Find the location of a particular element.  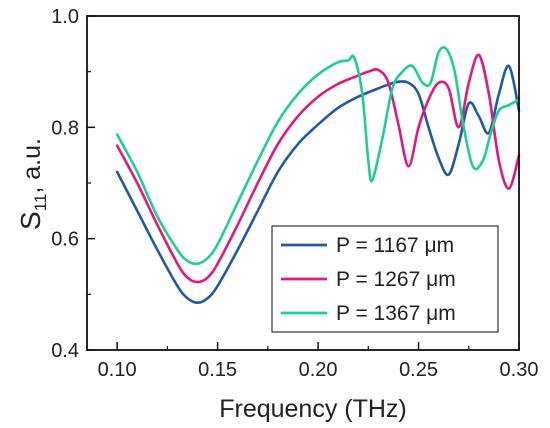

y-tick-label: 1.0 is located at coordinates (65, 17).